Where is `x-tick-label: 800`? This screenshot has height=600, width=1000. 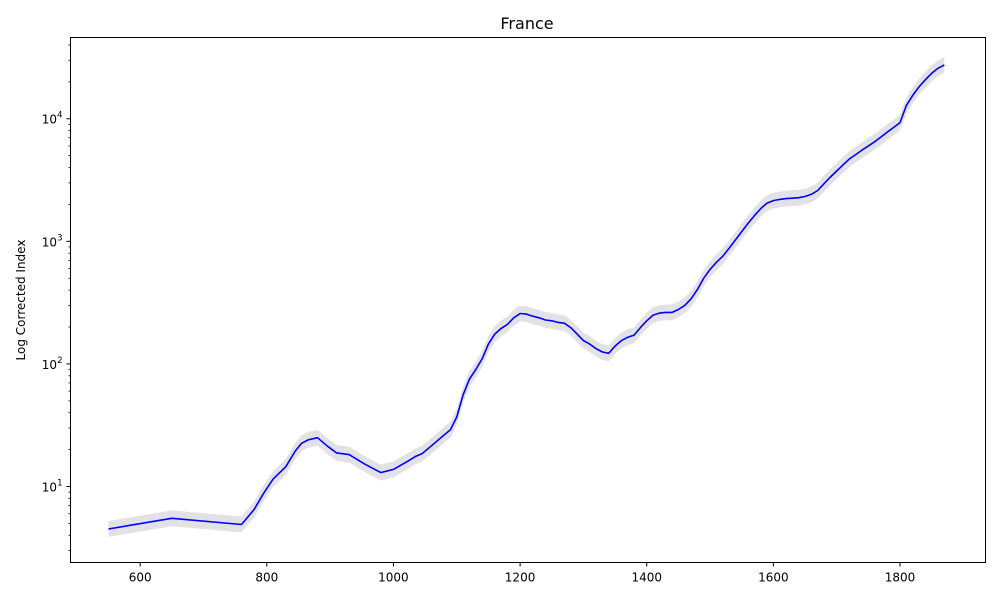
x-tick-label: 800 is located at coordinates (266, 578).